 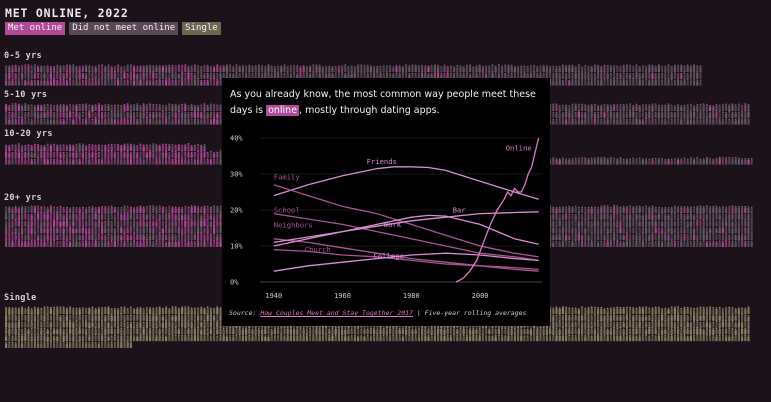 I want to click on series-line-online, so click(x=497, y=210).